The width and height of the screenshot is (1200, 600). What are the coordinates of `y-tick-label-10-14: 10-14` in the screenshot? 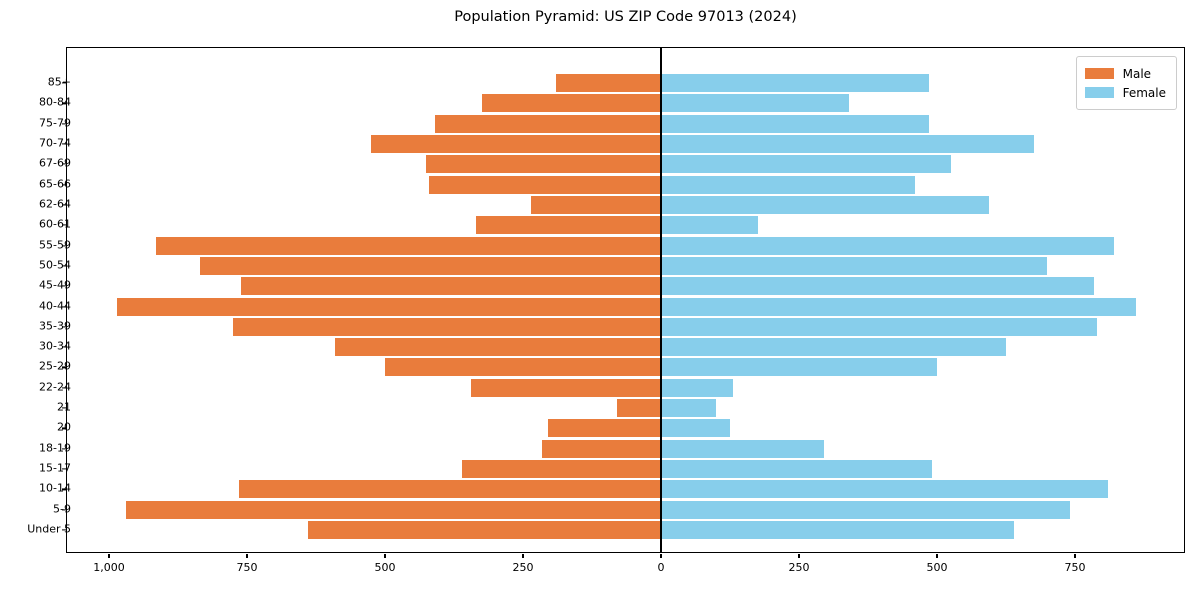 It's located at (55, 488).